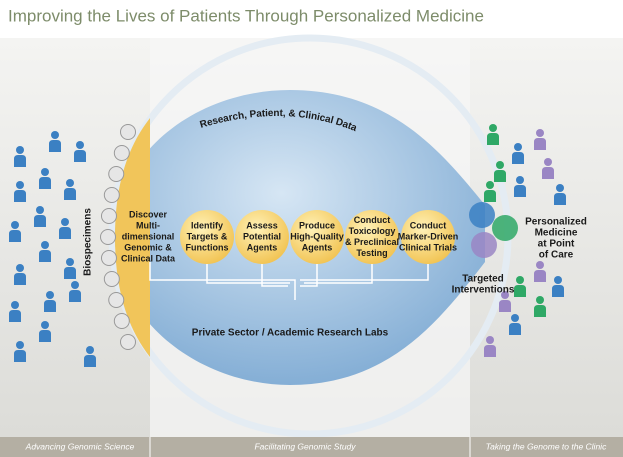  What do you see at coordinates (88, 242) in the screenshot?
I see `specimens-label: Biospecimens` at bounding box center [88, 242].